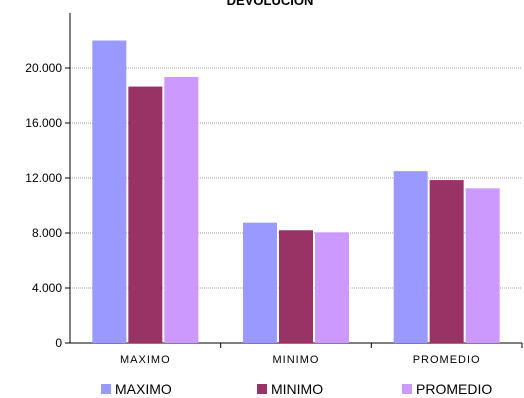 The height and width of the screenshot is (398, 524). Describe the element at coordinates (332, 287) in the screenshot. I see `bar-promedio-minimo` at that location.